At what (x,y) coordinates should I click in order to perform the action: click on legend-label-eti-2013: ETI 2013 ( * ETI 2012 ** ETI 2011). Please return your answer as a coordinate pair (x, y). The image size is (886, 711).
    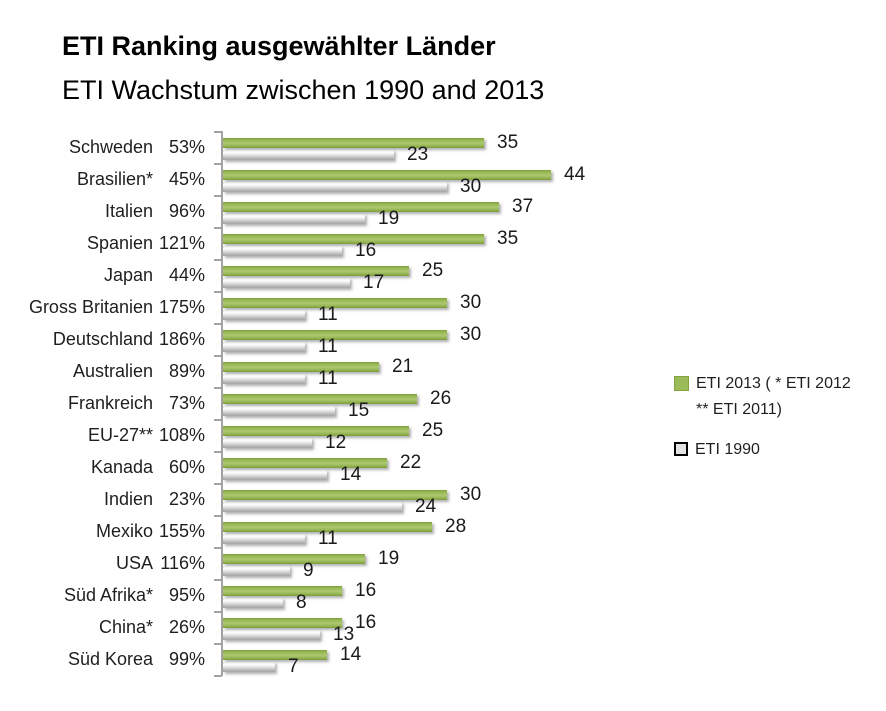
    Looking at the image, I should click on (773, 396).